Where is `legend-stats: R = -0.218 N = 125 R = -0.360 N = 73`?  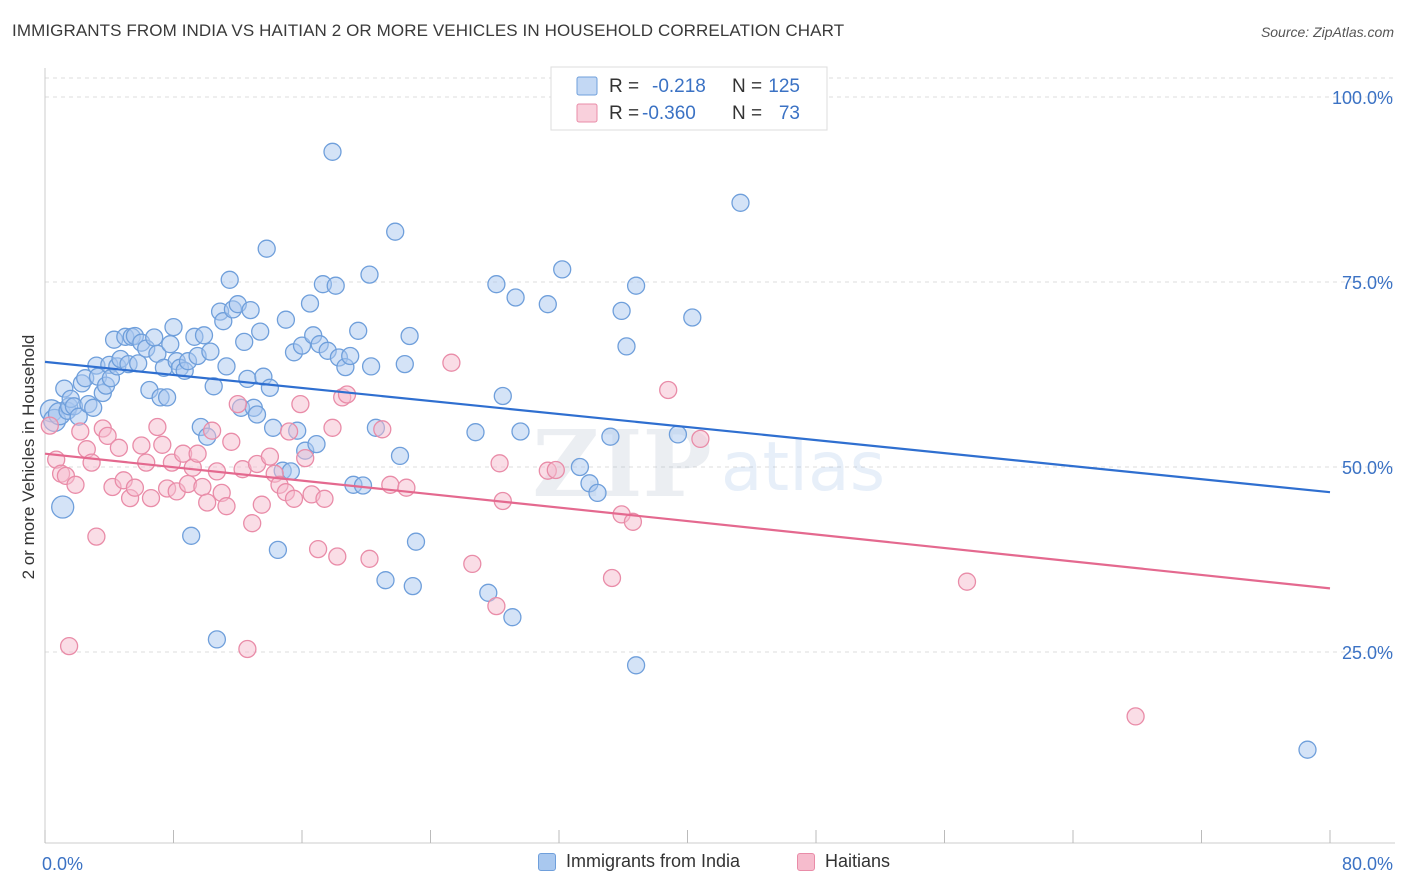 legend-stats: R = -0.218 N = 125 R = -0.360 N = 73 is located at coordinates (689, 98).